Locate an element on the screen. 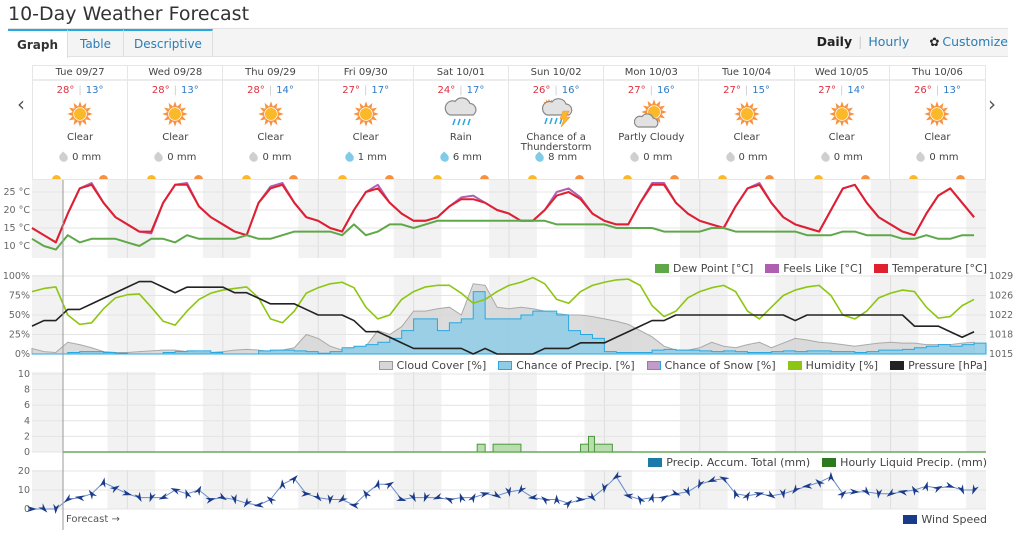 This screenshot has width=1024, height=533. rain-weather-icon is located at coordinates (461, 114).